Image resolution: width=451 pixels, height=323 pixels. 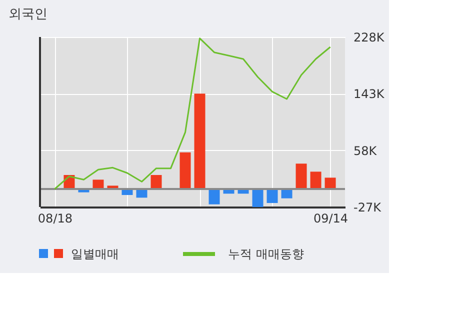 I want to click on chart-title: 외국인, so click(x=28, y=14).